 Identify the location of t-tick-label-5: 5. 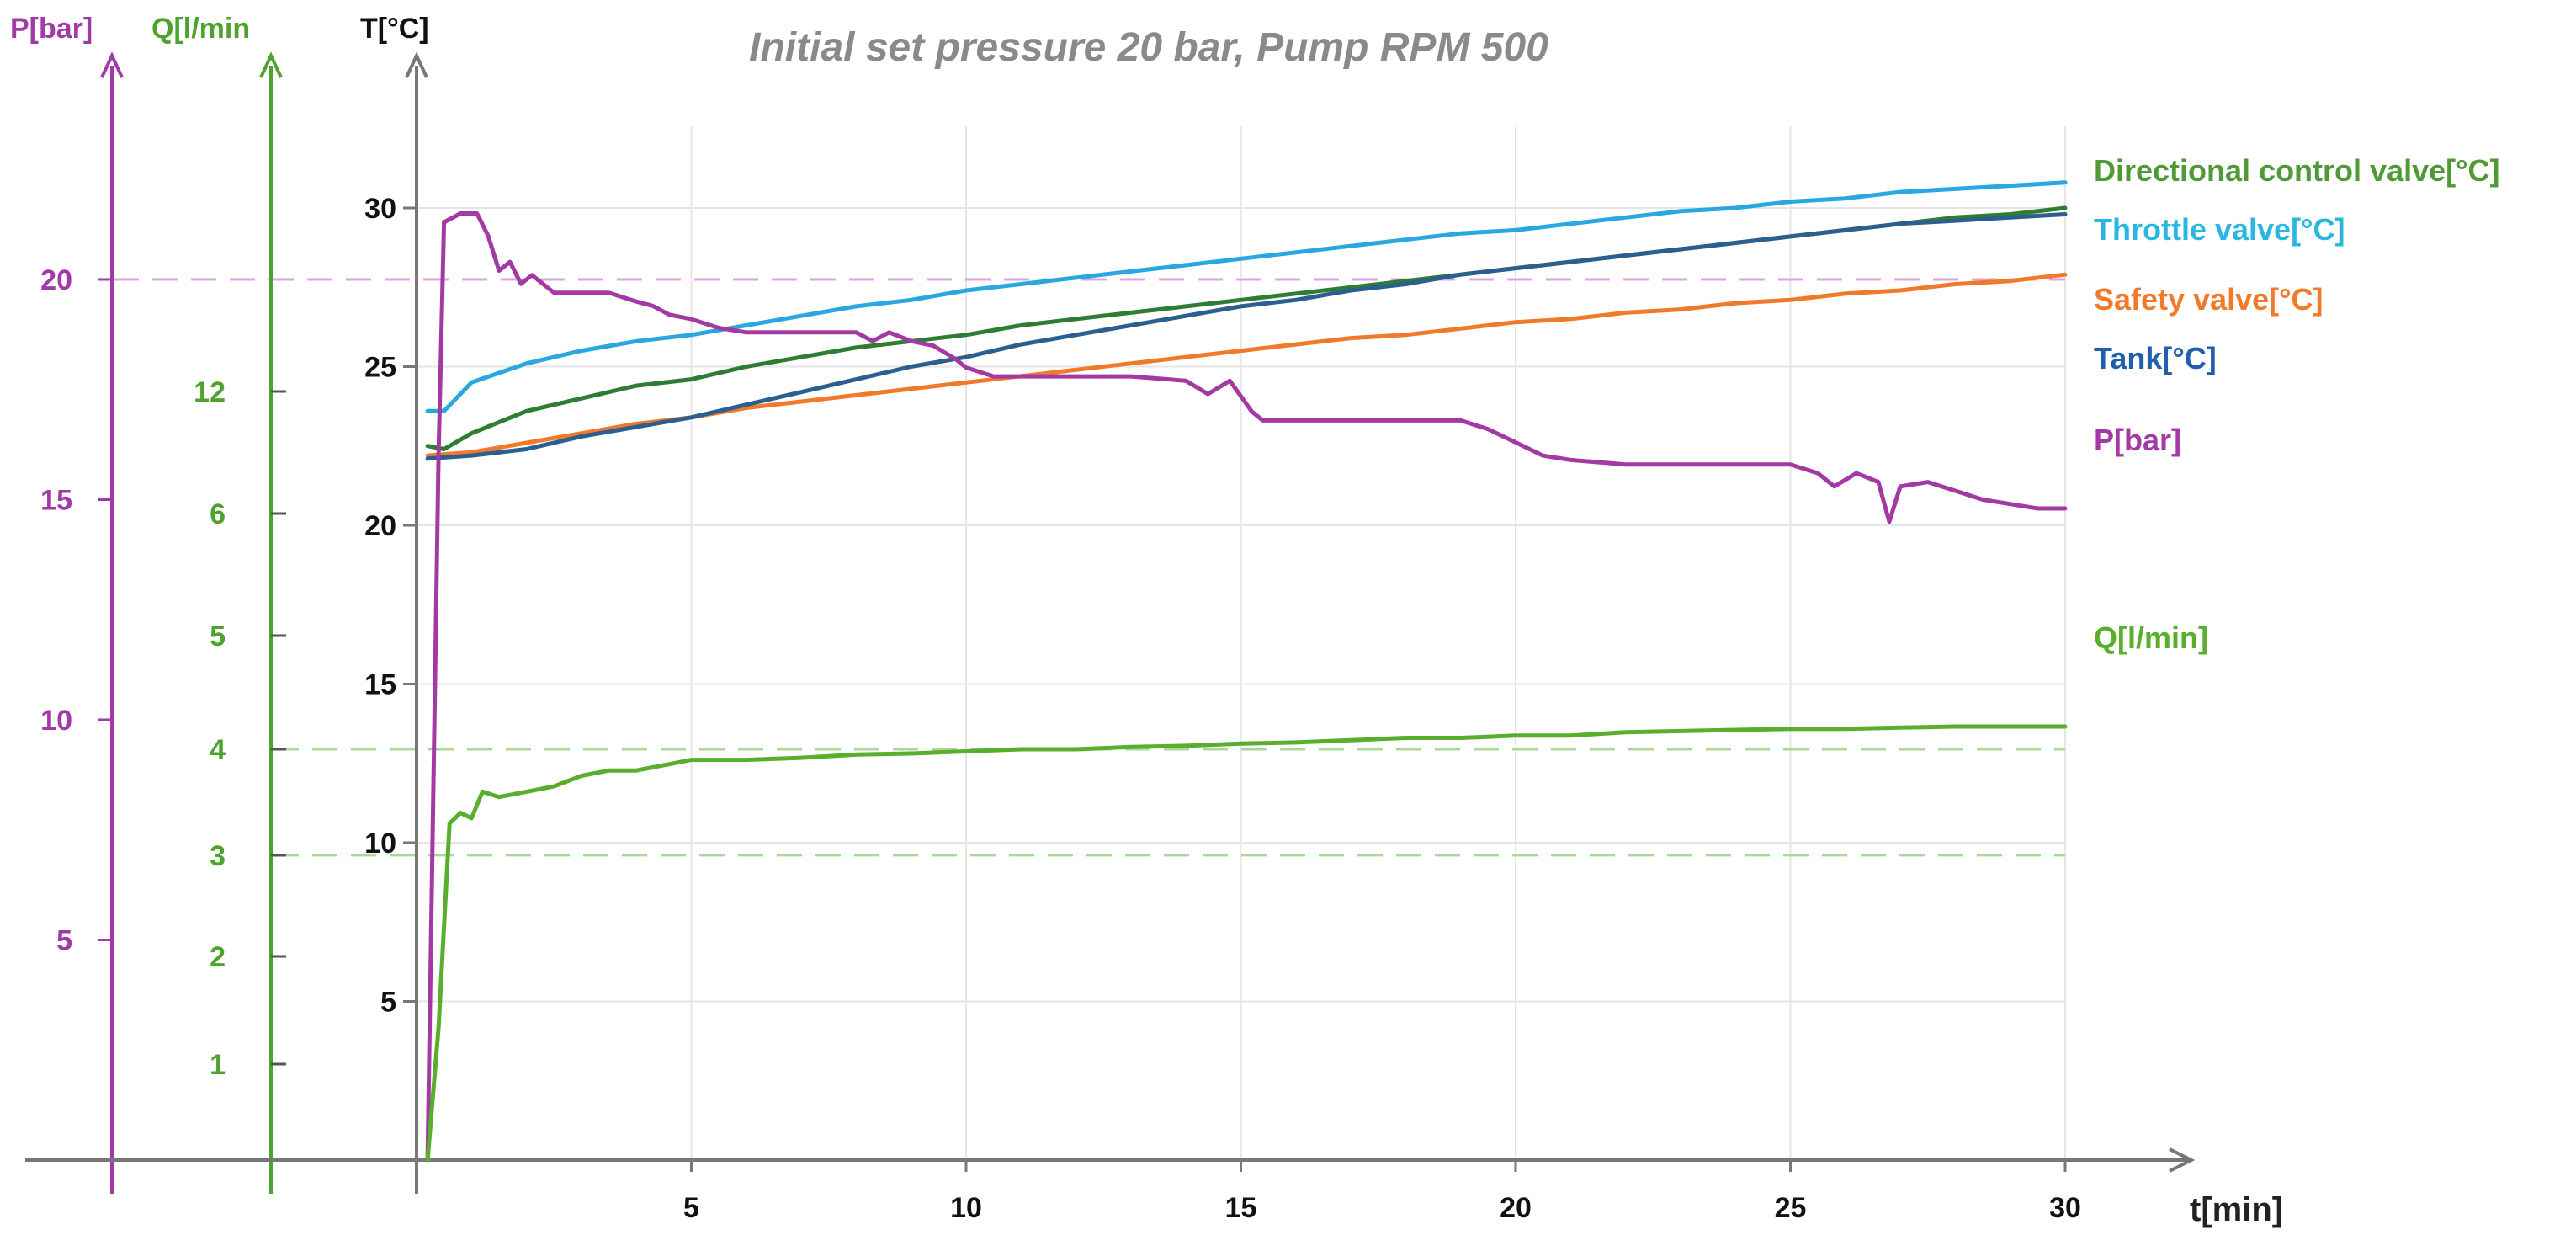
(388, 1003).